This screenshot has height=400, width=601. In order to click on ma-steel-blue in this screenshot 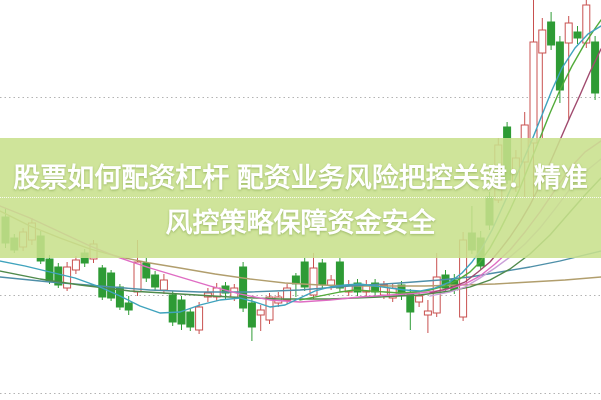, I will do `click(300, 271)`.